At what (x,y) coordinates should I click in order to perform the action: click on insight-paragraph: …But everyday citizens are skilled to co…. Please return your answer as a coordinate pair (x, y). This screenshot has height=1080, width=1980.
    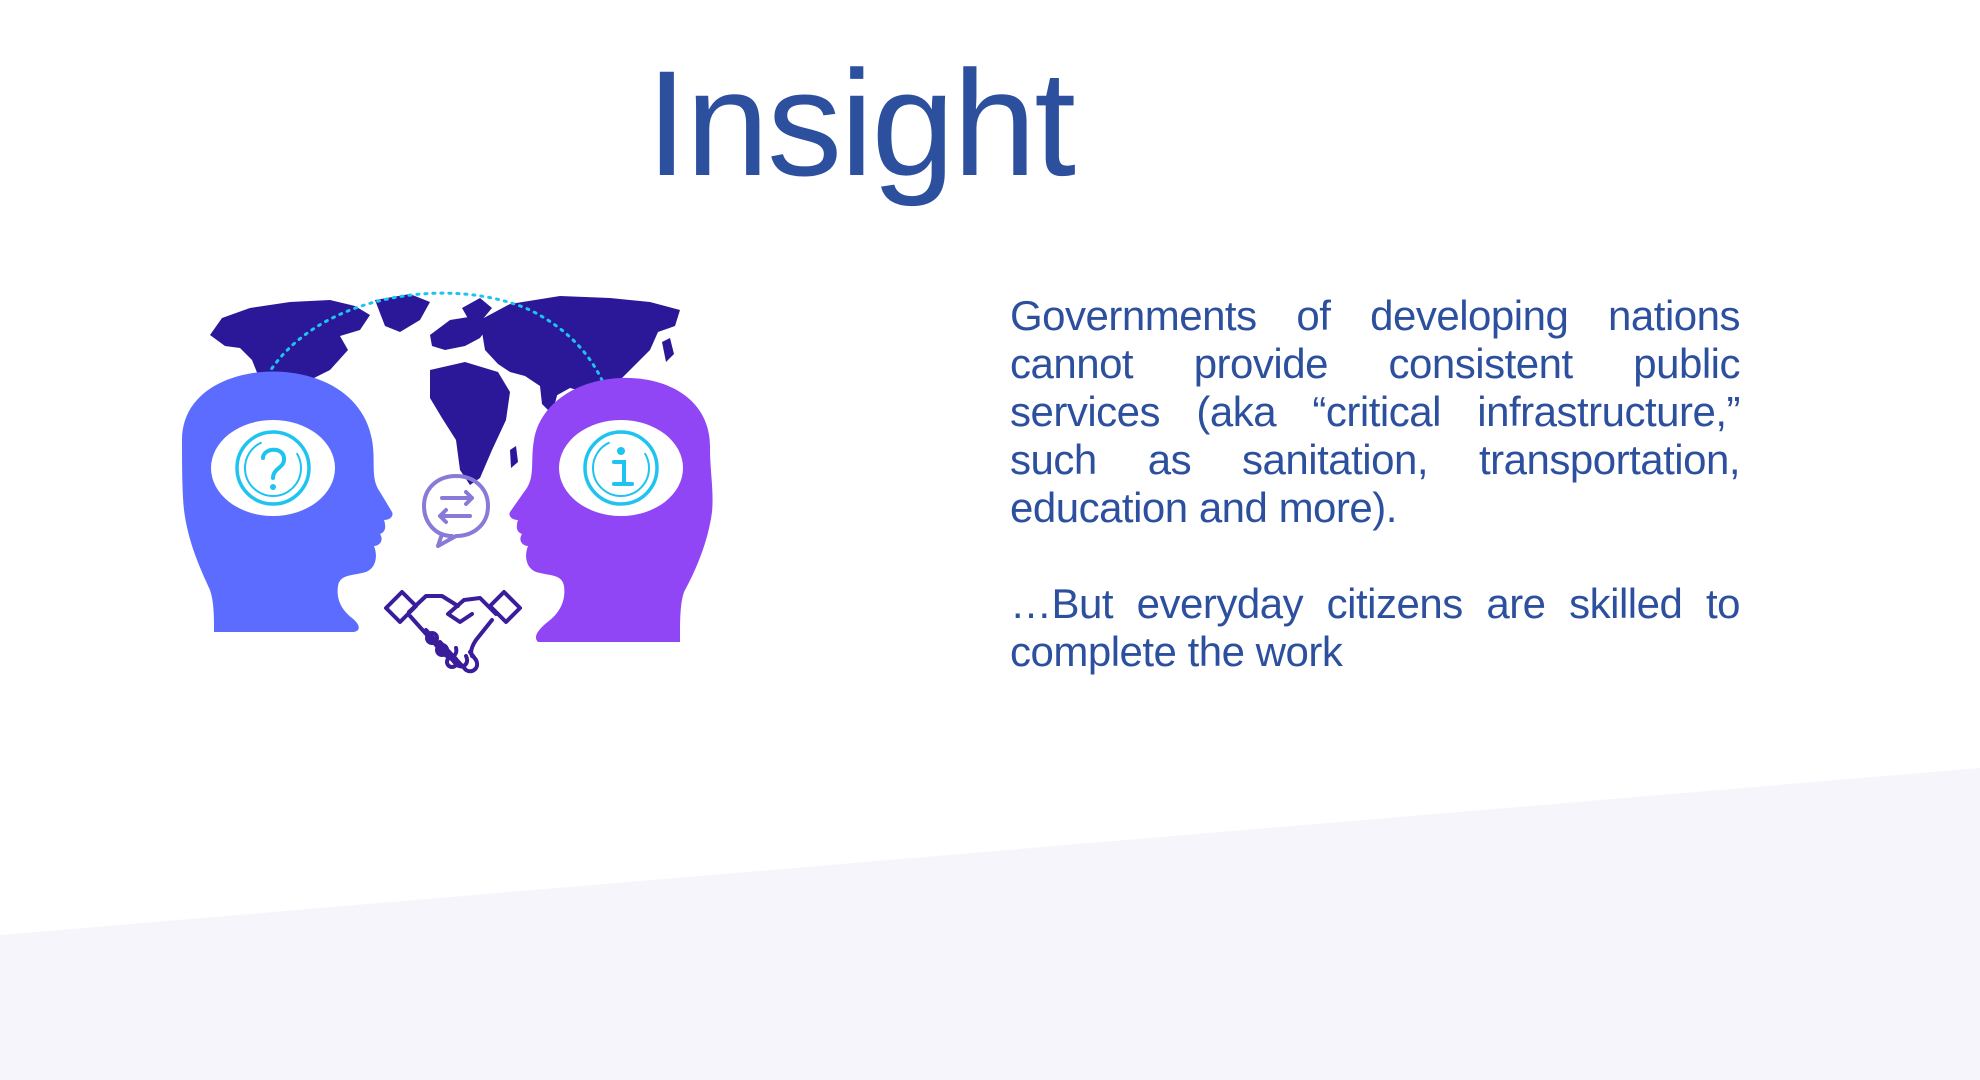
    Looking at the image, I should click on (1375, 627).